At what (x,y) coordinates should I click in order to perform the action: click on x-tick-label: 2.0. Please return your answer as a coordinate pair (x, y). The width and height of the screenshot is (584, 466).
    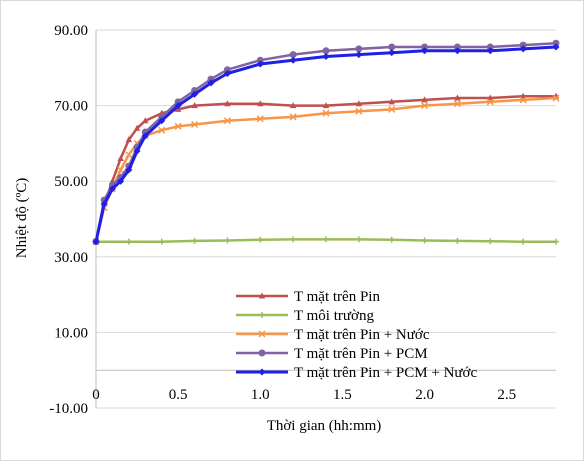
    Looking at the image, I should click on (424, 395).